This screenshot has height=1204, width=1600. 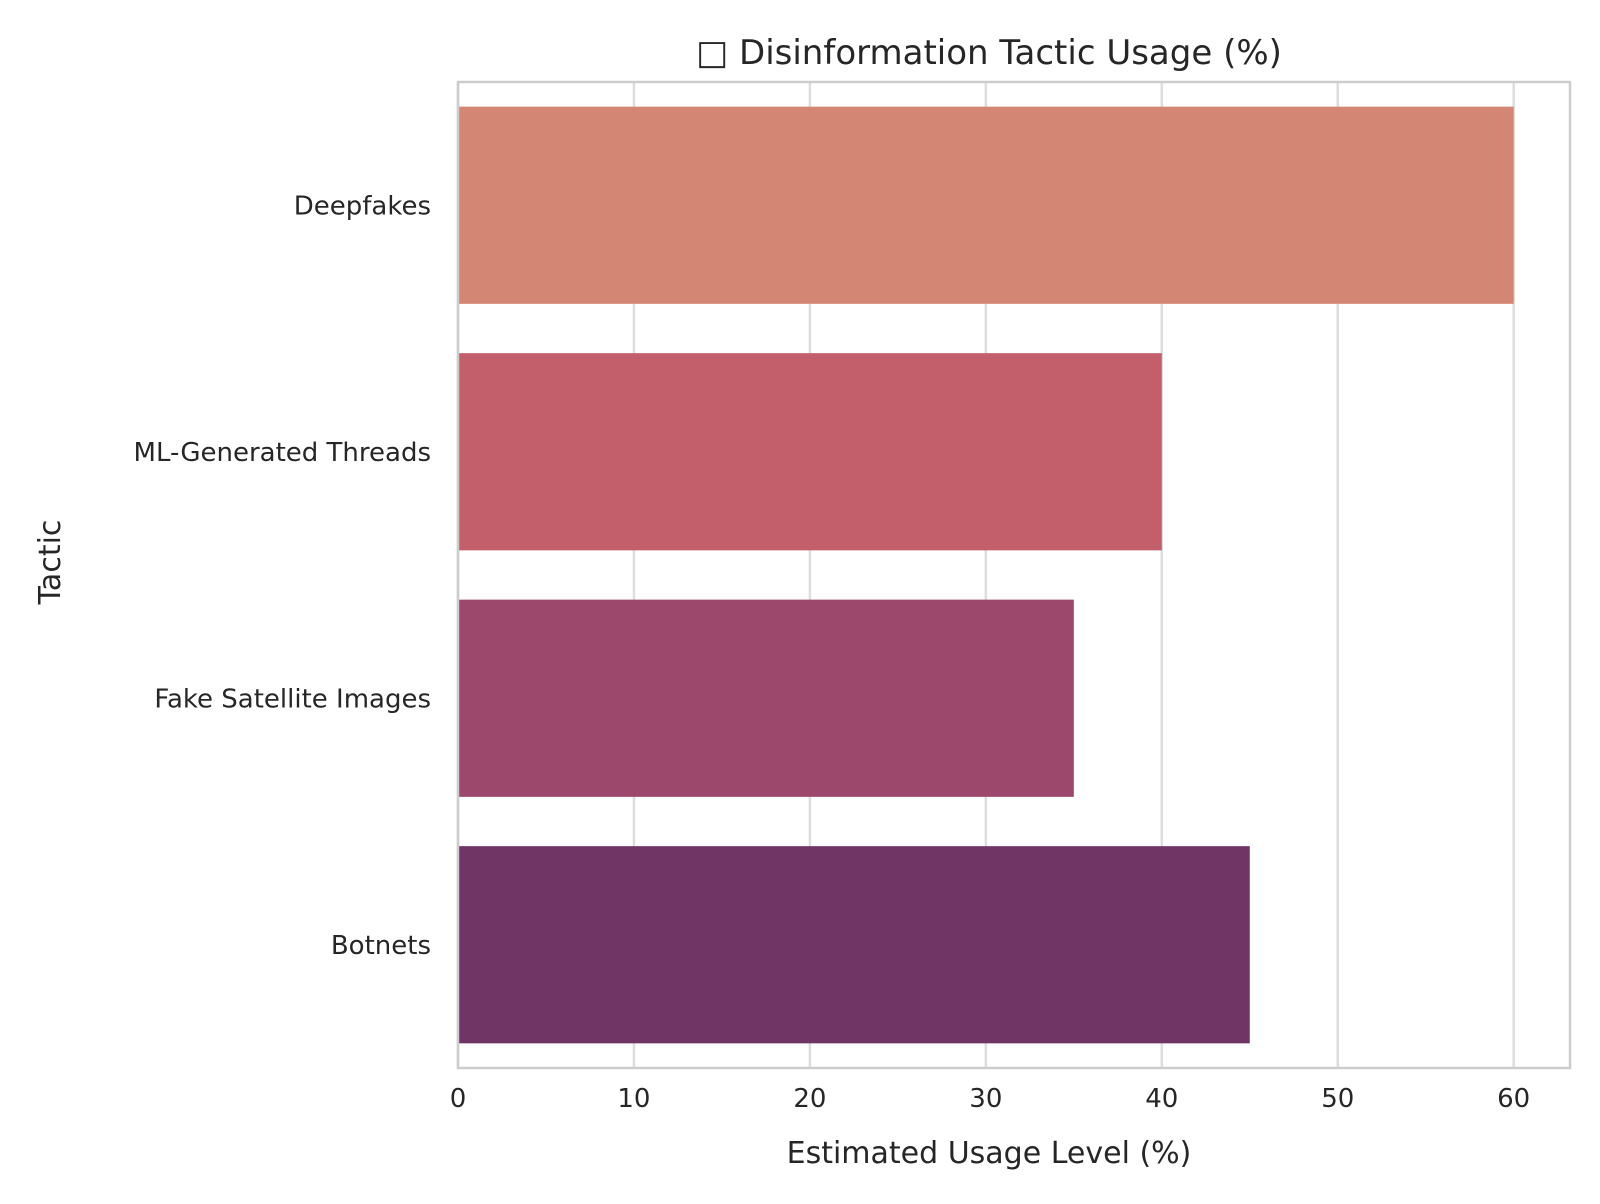 What do you see at coordinates (1513, 1099) in the screenshot?
I see `x-tick-label: 60` at bounding box center [1513, 1099].